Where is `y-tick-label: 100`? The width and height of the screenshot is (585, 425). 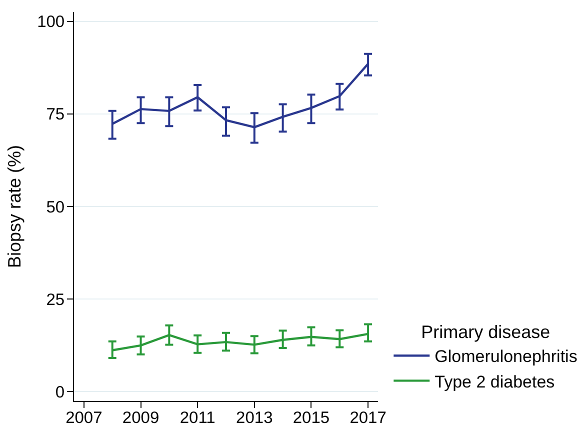
y-tick-label: 100 is located at coordinates (51, 22).